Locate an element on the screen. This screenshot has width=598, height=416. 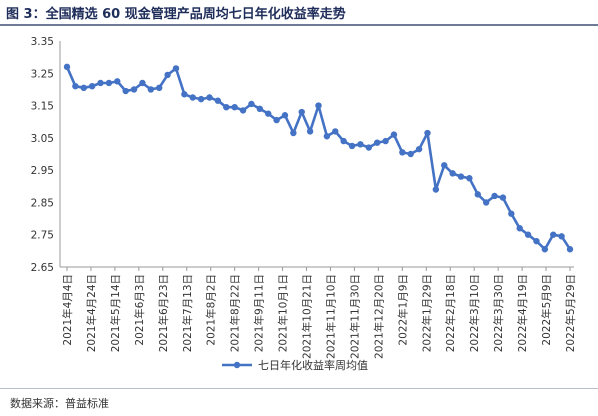
figure-title: 图 3：全国精选 60 现金管理产品周均七日年化收益率走势 is located at coordinates (176, 14).